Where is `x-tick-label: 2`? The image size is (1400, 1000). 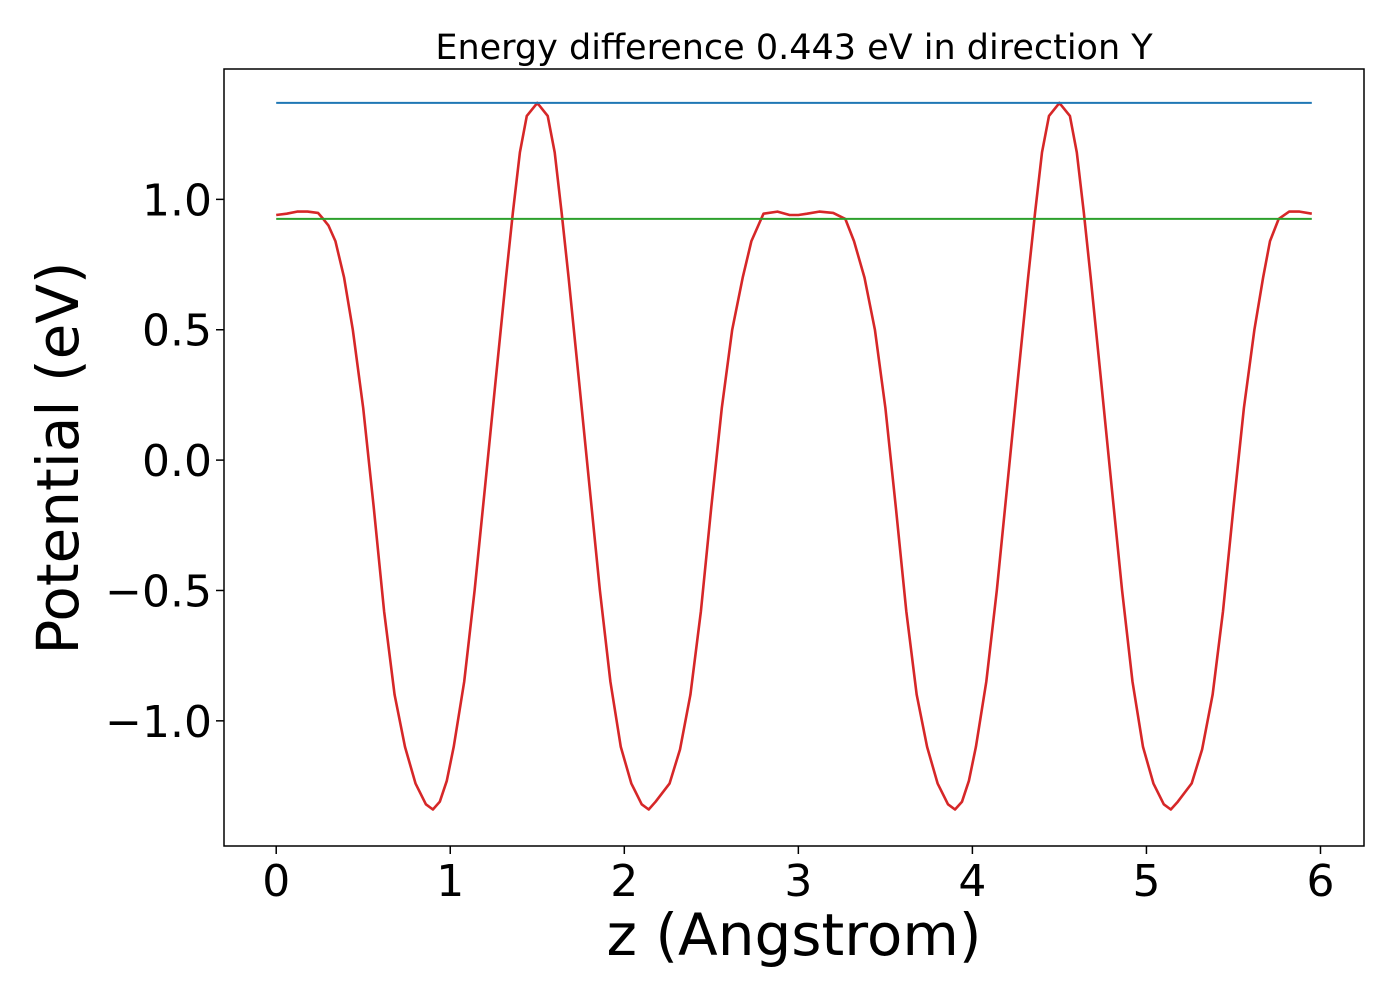
x-tick-label: 2 is located at coordinates (624, 881).